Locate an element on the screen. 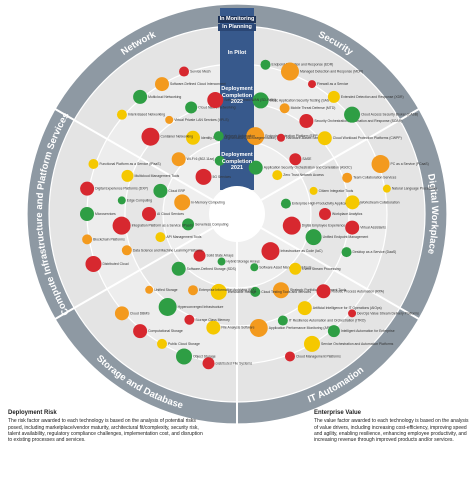 The height and width of the screenshot is (479, 474). technology-label: AI Cloud Services is located at coordinates (170, 214).